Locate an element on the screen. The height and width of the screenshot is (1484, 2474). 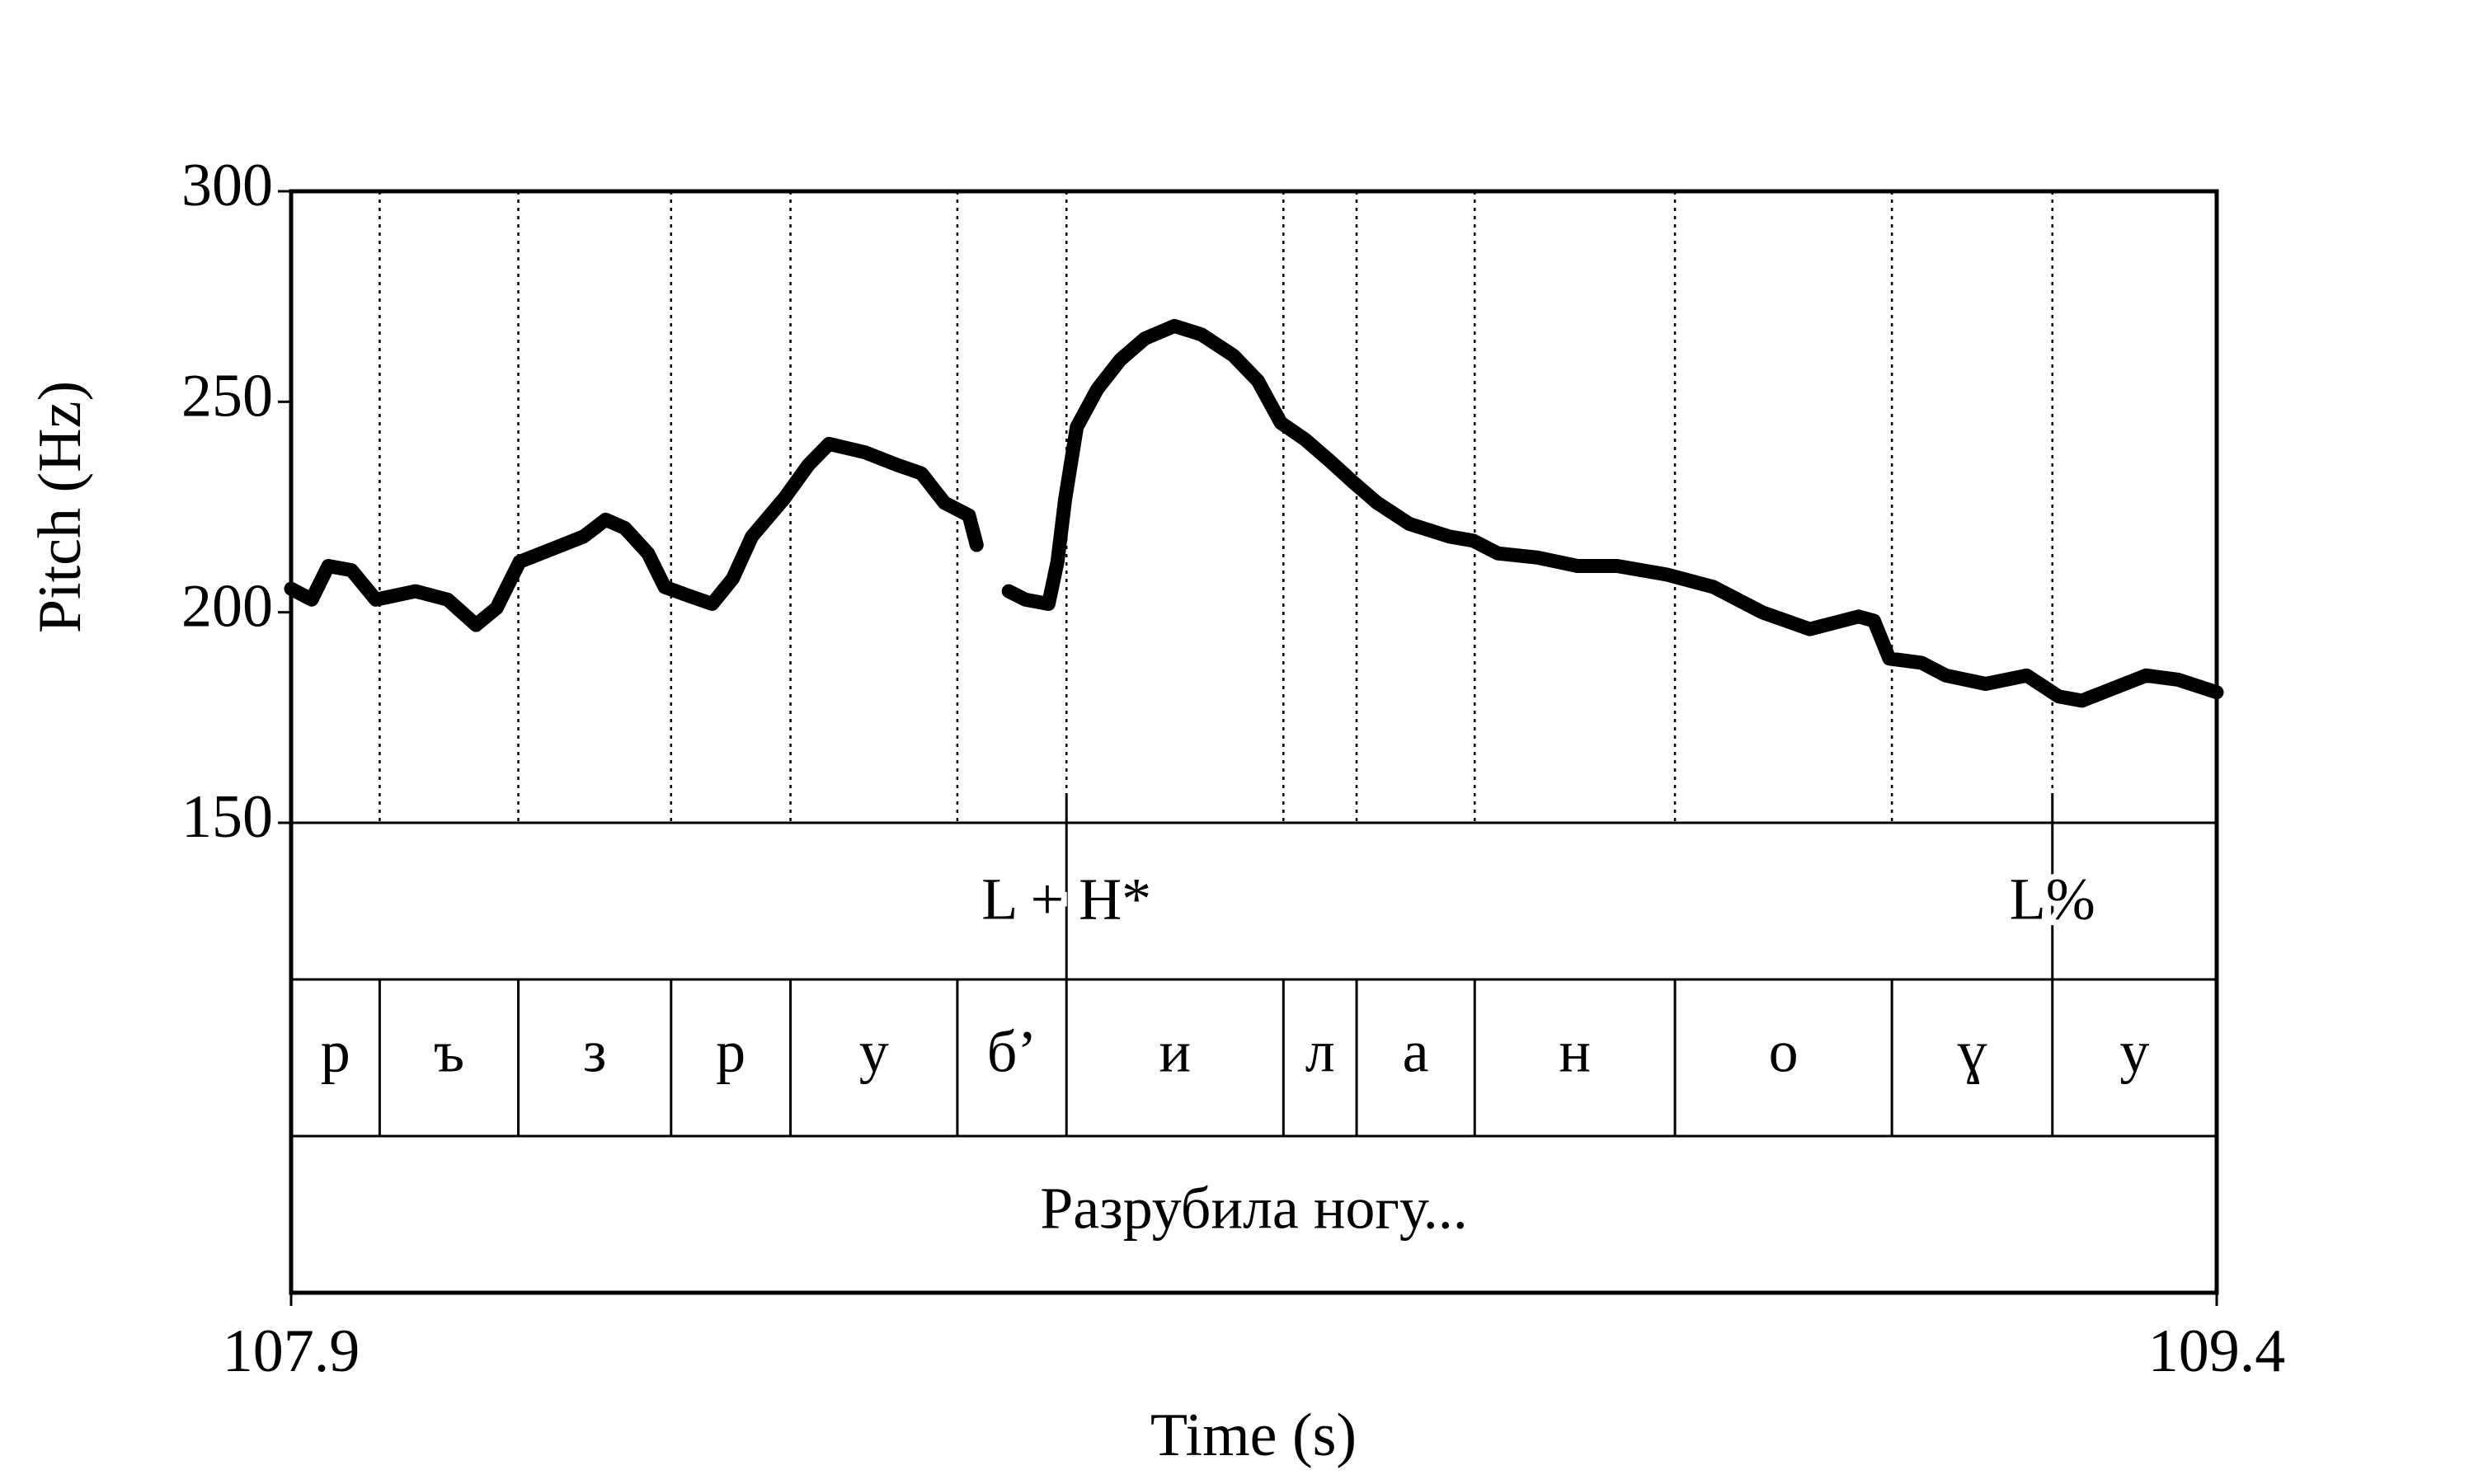
segment-label: и is located at coordinates (1175, 1052).